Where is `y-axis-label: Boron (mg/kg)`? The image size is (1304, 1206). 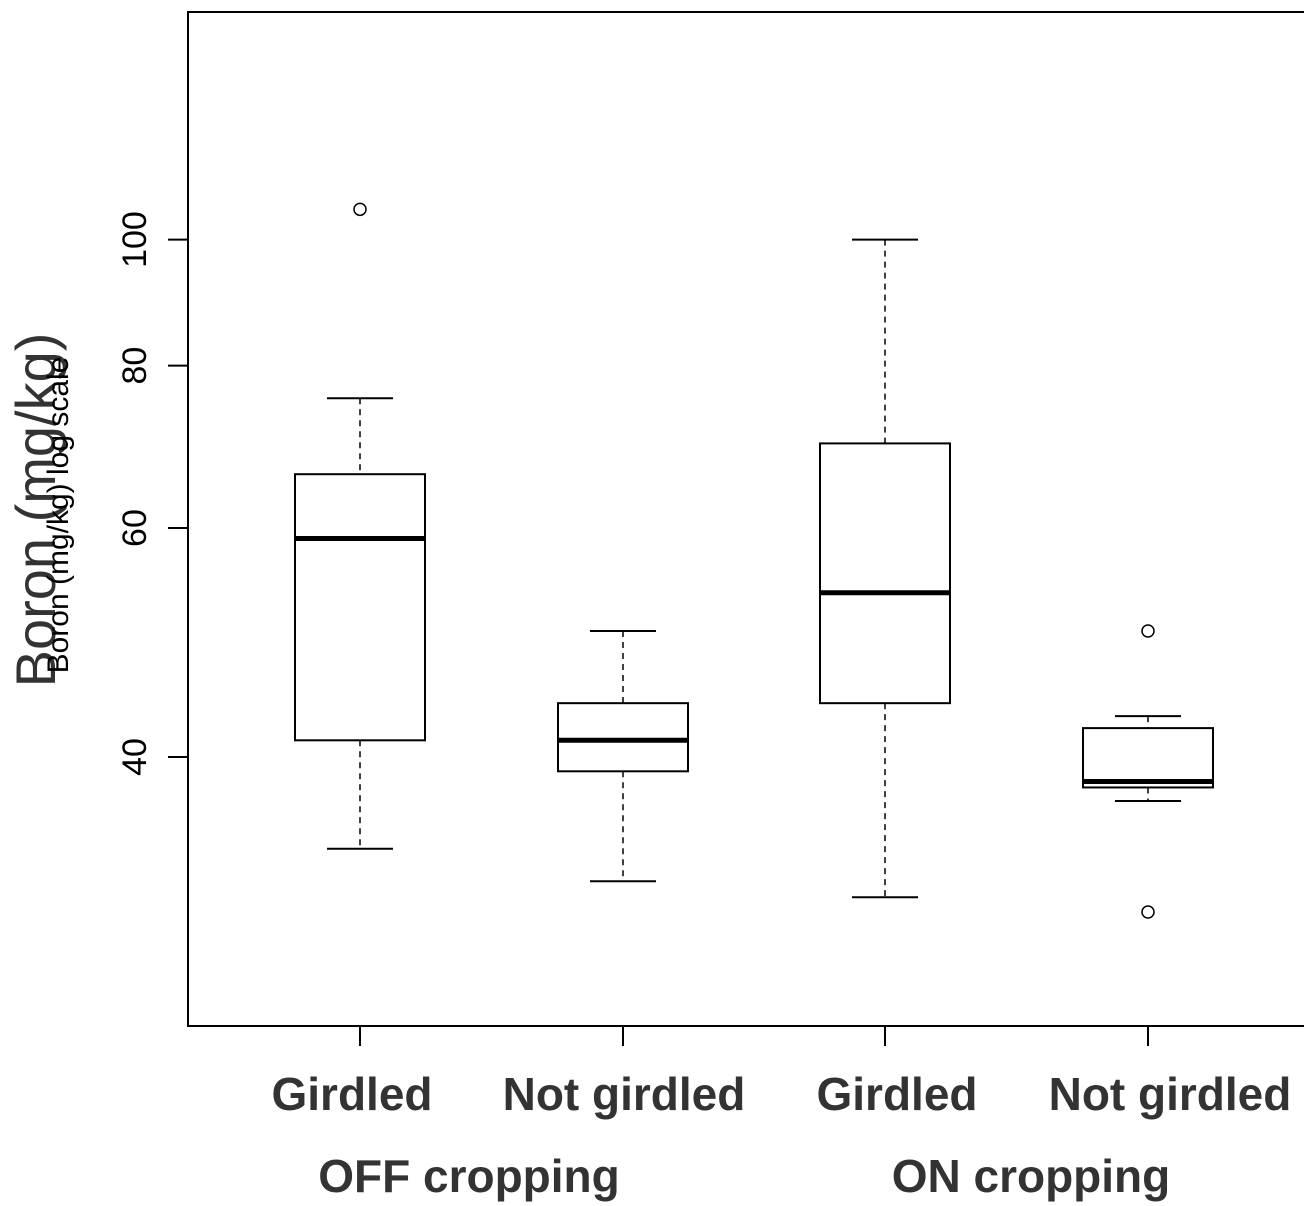 y-axis-label: Boron (mg/kg) is located at coordinates (35, 510).